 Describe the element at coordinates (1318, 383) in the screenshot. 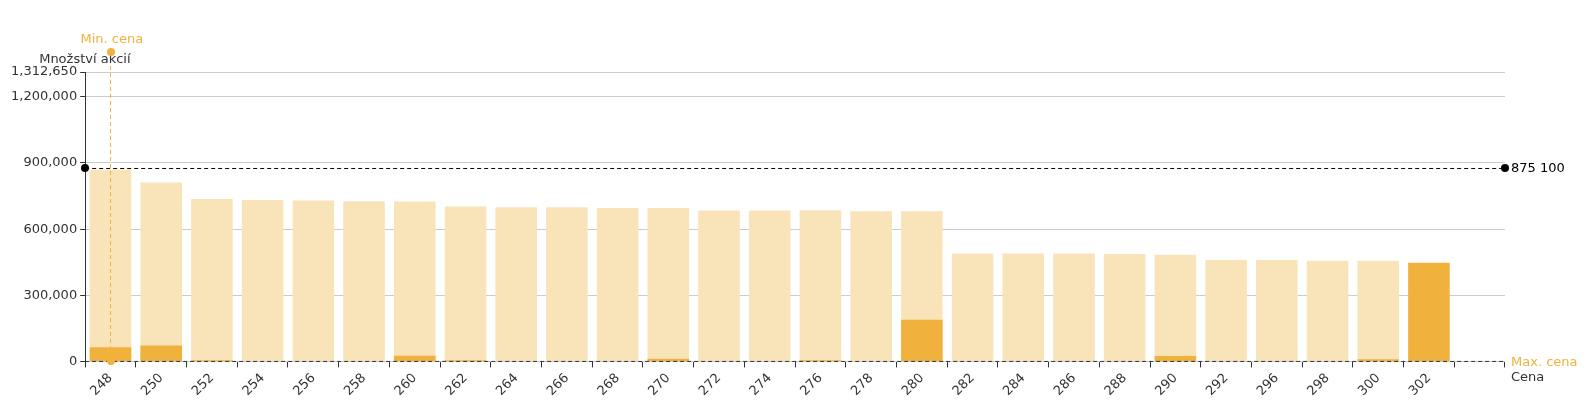

I see `x-tick-label: 298` at that location.